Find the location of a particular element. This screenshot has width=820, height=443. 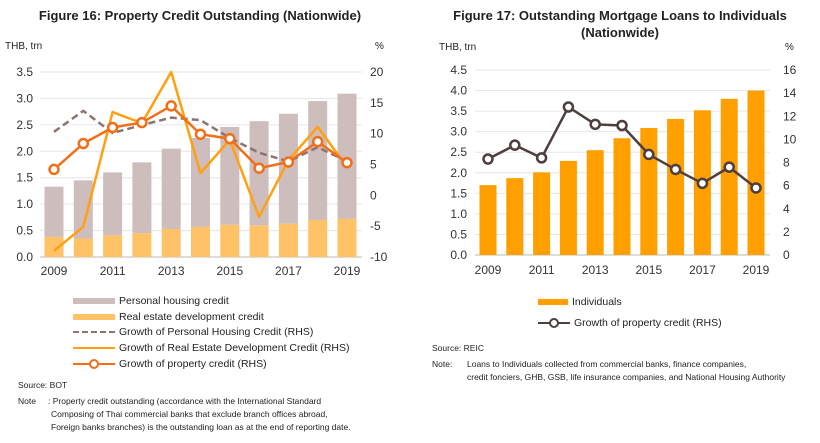

left-line-growth-of-property-credit-rhs--point-2010 is located at coordinates (83, 143).